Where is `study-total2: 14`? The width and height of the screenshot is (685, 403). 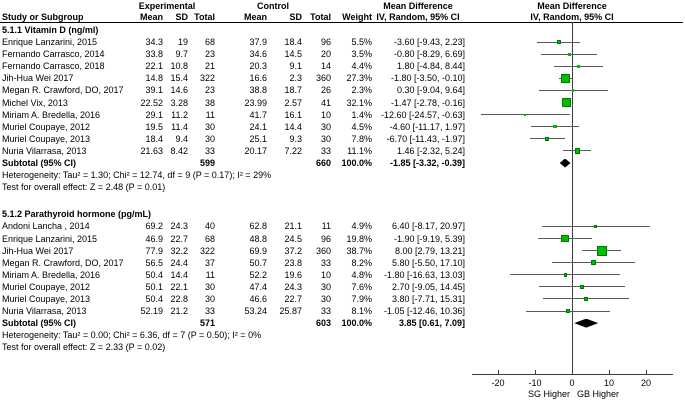
study-total2: 14 is located at coordinates (325, 66).